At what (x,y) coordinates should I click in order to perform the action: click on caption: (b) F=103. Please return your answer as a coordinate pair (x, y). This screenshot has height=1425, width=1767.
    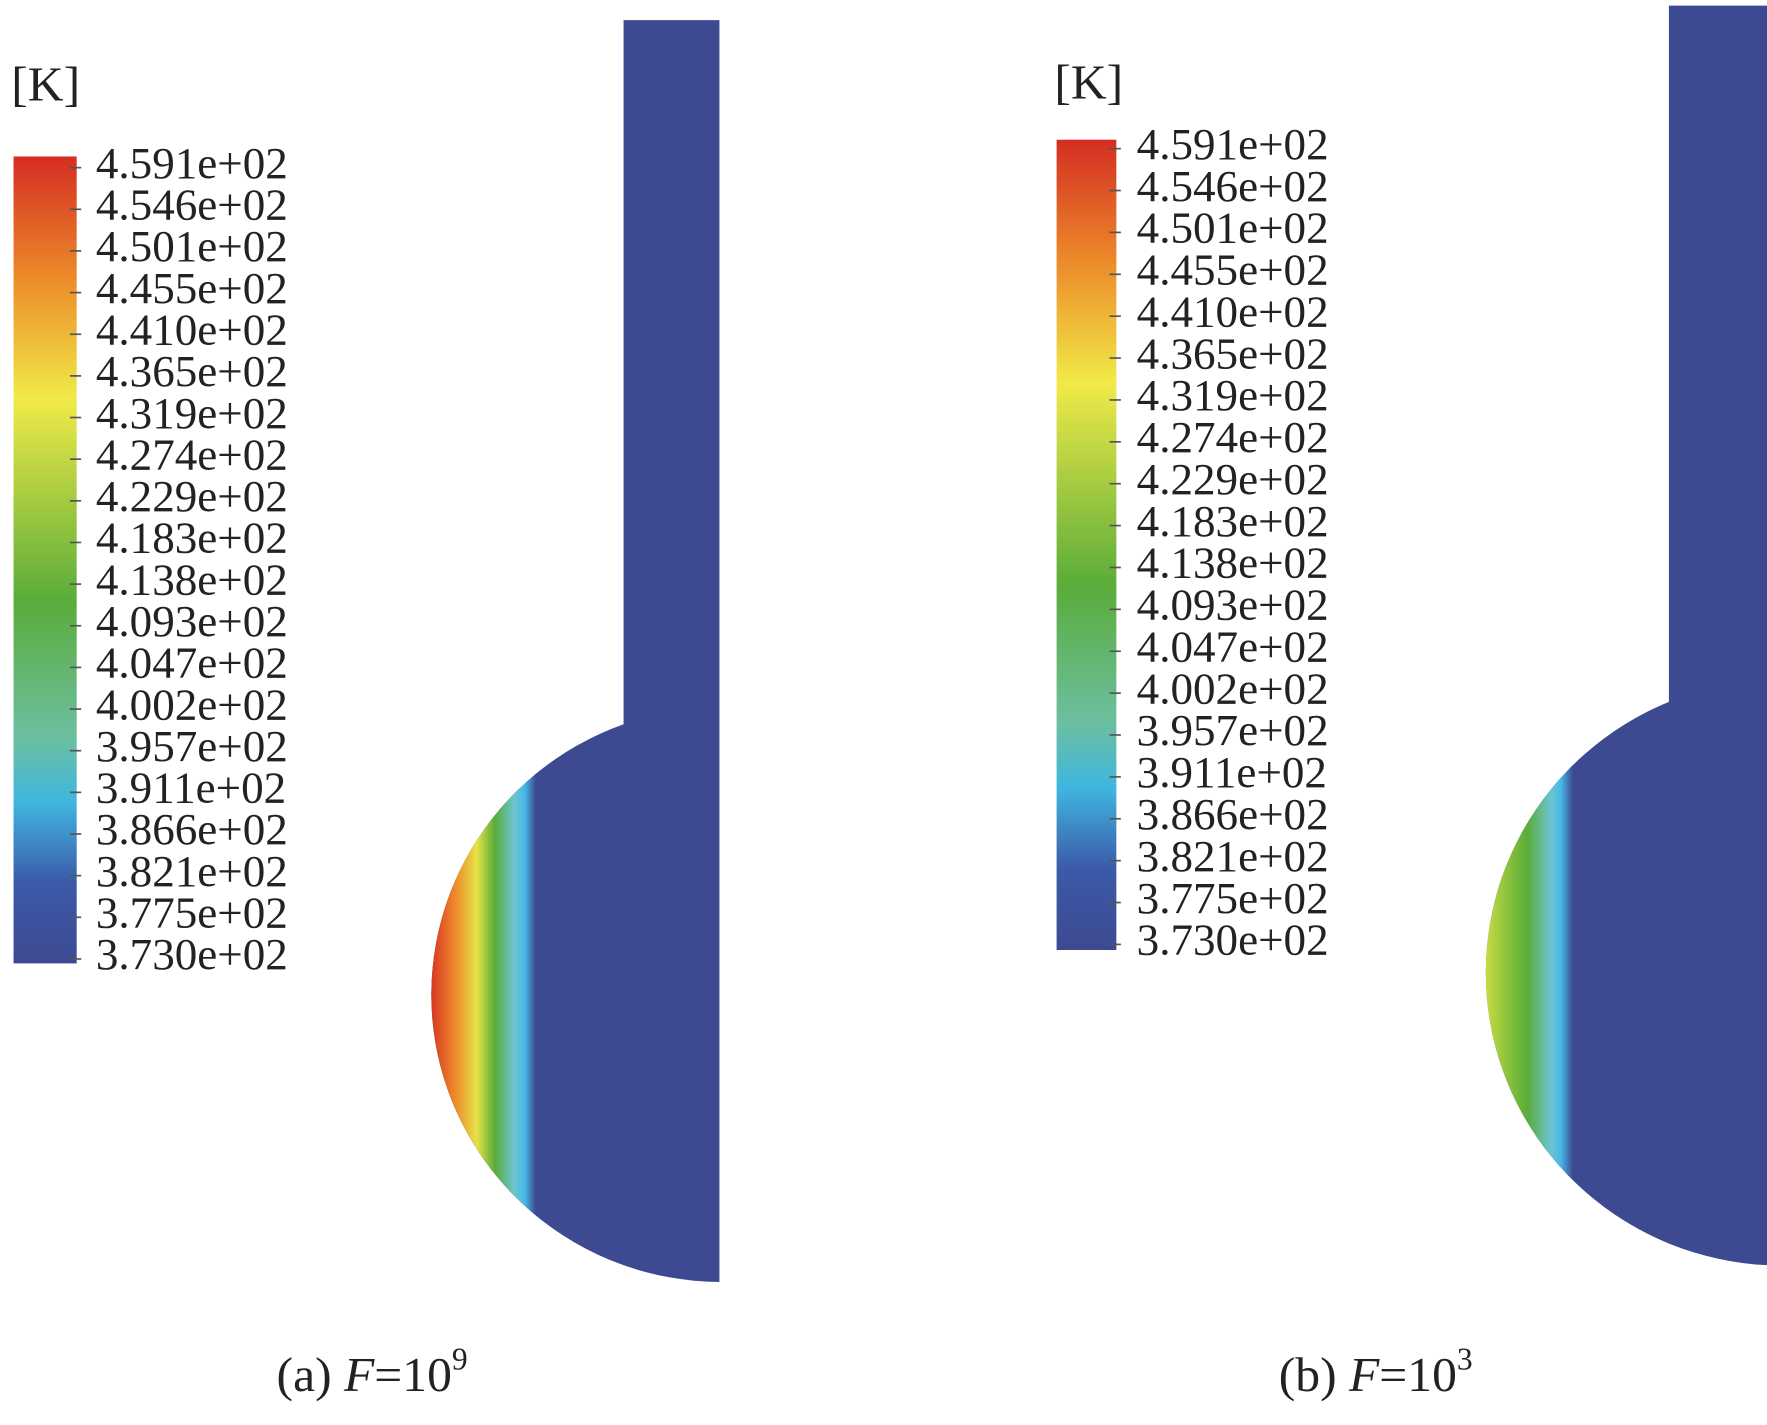
    Looking at the image, I should click on (1376, 1372).